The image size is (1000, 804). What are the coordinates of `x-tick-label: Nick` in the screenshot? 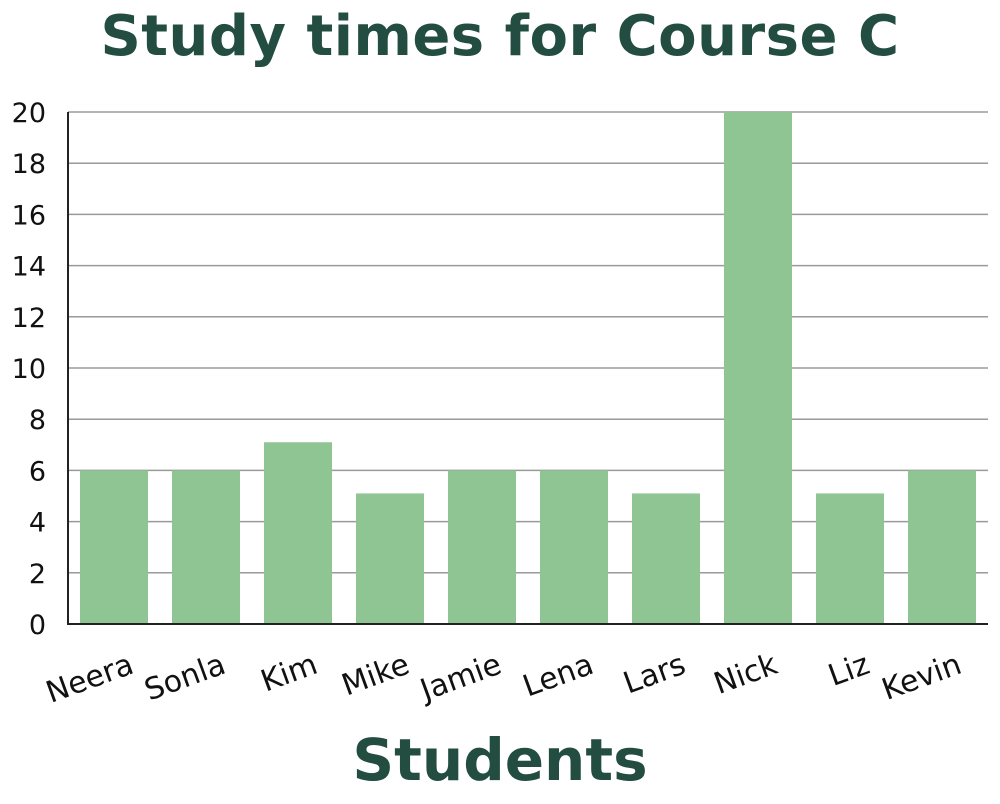 It's located at (745, 674).